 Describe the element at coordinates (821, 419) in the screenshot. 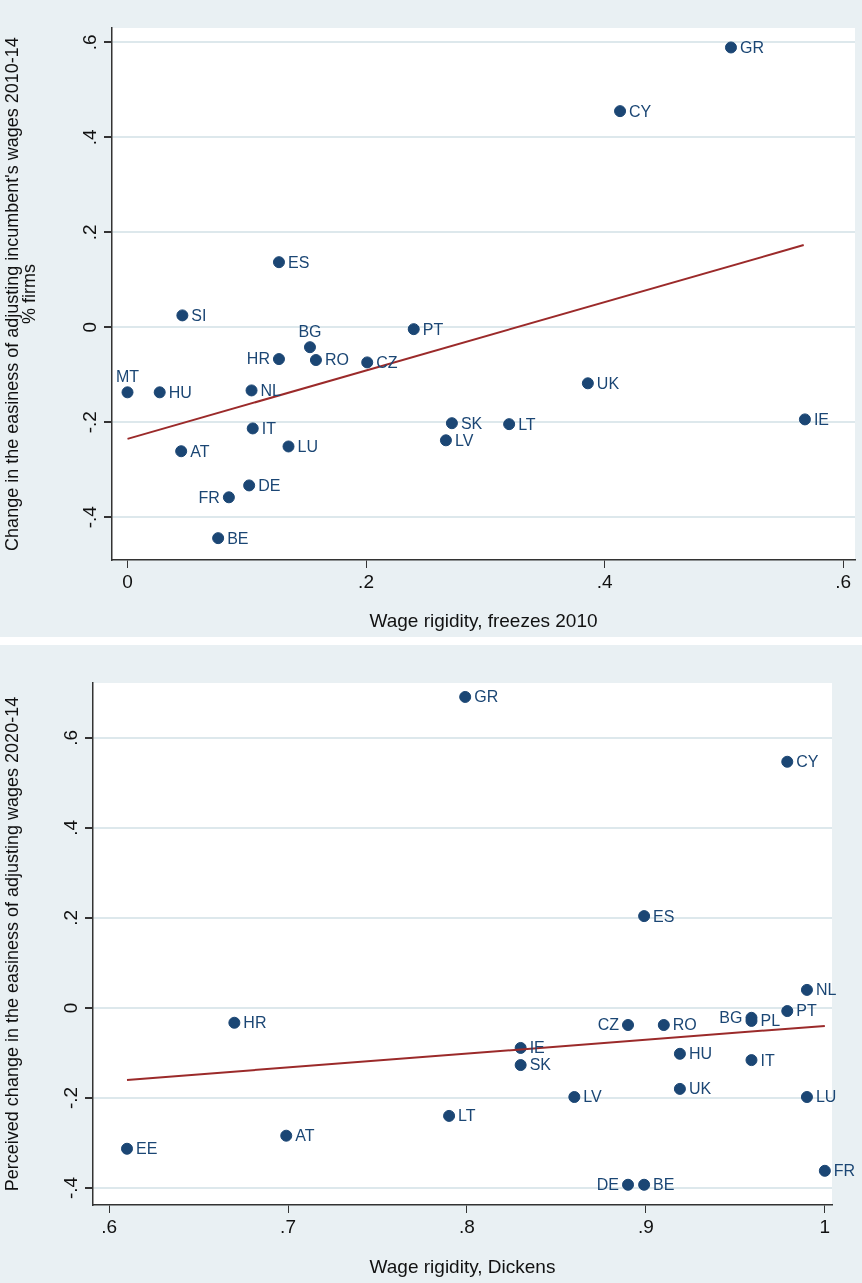

I see `series-label: IE` at that location.